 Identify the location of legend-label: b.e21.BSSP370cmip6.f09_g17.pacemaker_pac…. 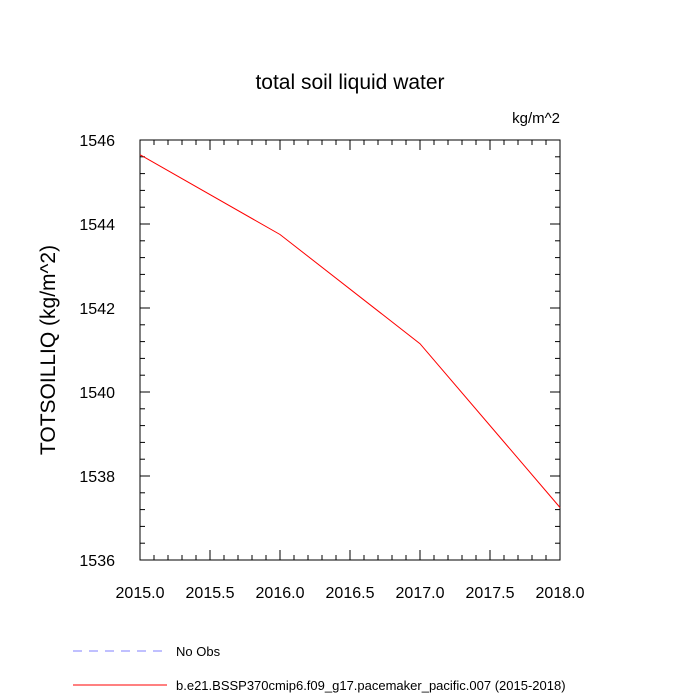
(371, 685).